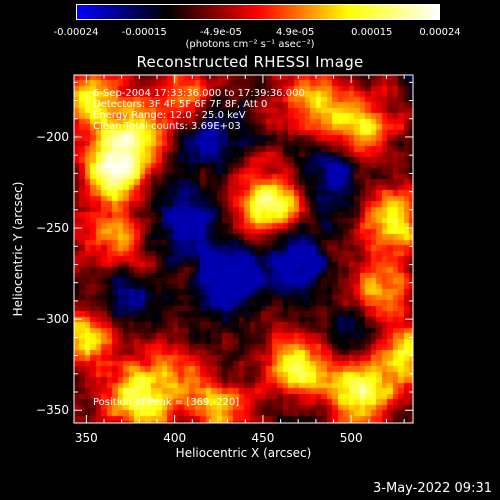  Describe the element at coordinates (295, 32) in the screenshot. I see `colorbar-tick-label: 4.9e-05` at that location.